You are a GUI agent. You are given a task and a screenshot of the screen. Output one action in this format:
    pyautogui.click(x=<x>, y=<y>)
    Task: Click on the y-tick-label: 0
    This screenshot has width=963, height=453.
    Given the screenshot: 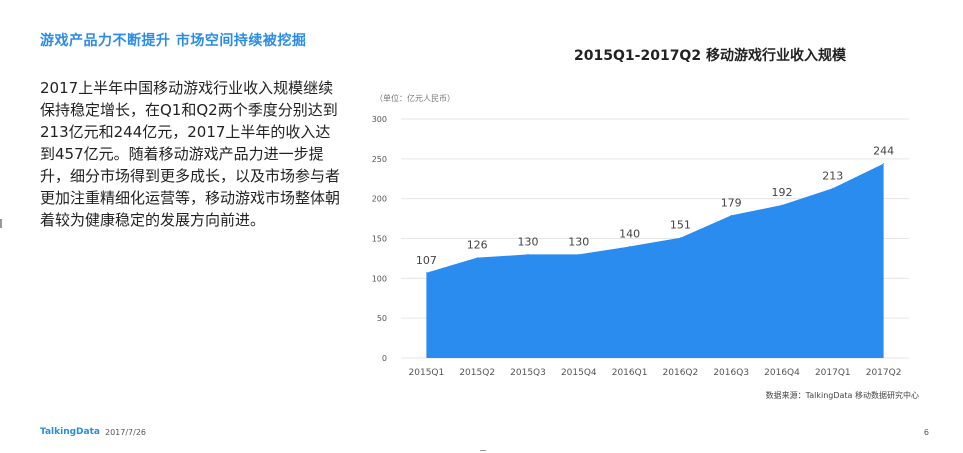 What is the action you would take?
    pyautogui.click(x=384, y=358)
    